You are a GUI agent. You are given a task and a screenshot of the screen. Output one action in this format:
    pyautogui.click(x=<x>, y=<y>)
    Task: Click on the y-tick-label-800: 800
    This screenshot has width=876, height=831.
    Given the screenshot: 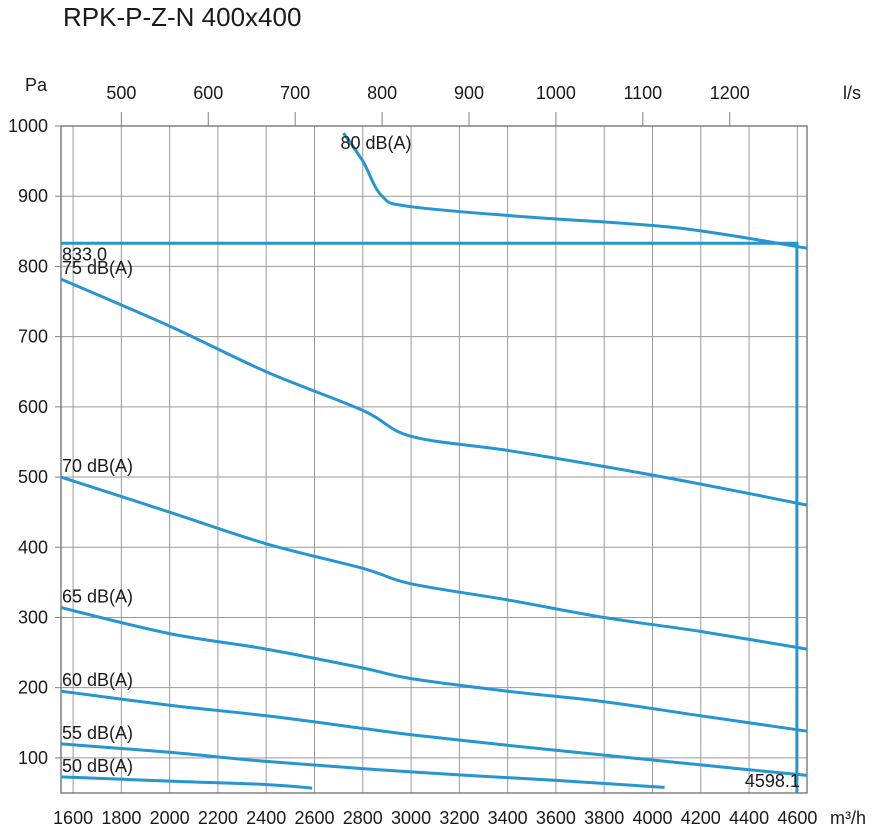 What is the action you would take?
    pyautogui.click(x=33, y=266)
    